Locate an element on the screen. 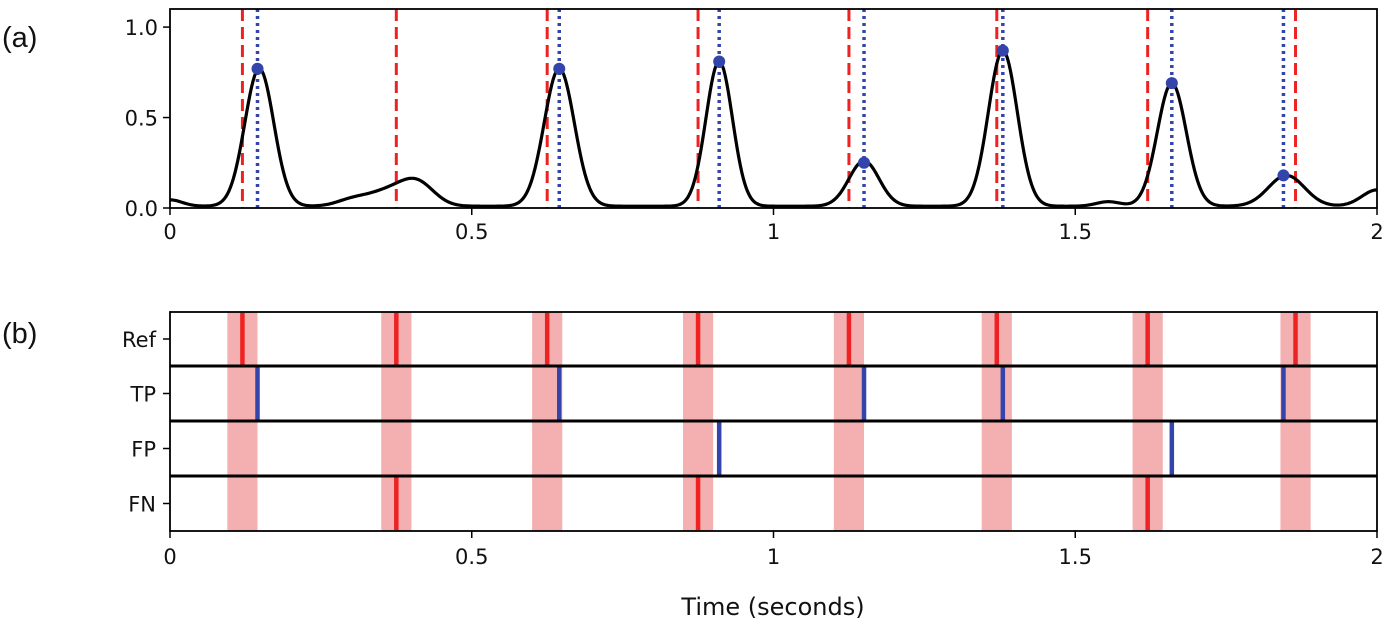 This screenshot has width=1392, height=627. row-label-fn: FN is located at coordinates (142, 505).